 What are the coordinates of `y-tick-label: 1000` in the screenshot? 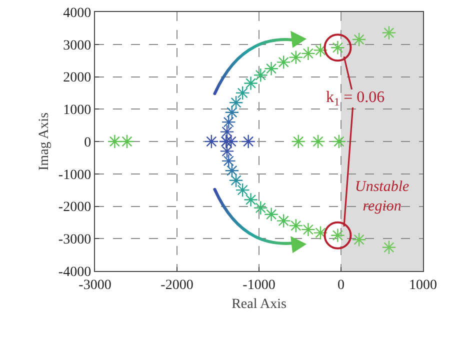 It's located at (77, 110).